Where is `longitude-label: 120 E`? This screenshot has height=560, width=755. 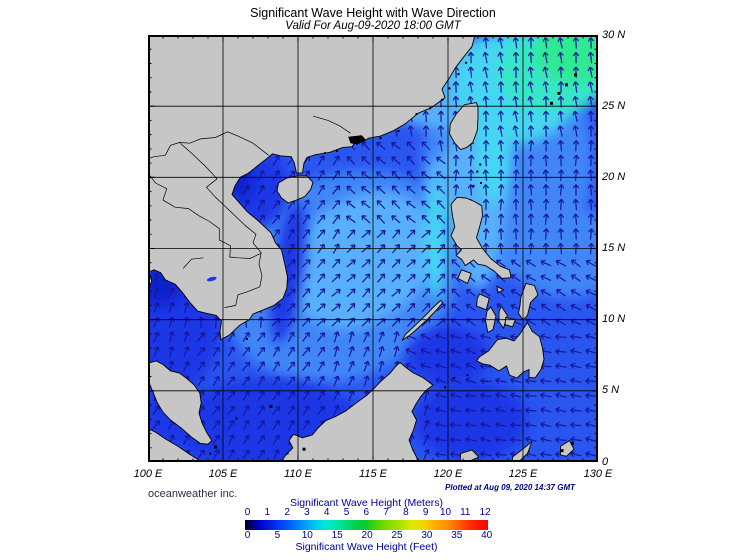 longitude-label: 120 E is located at coordinates (448, 474).